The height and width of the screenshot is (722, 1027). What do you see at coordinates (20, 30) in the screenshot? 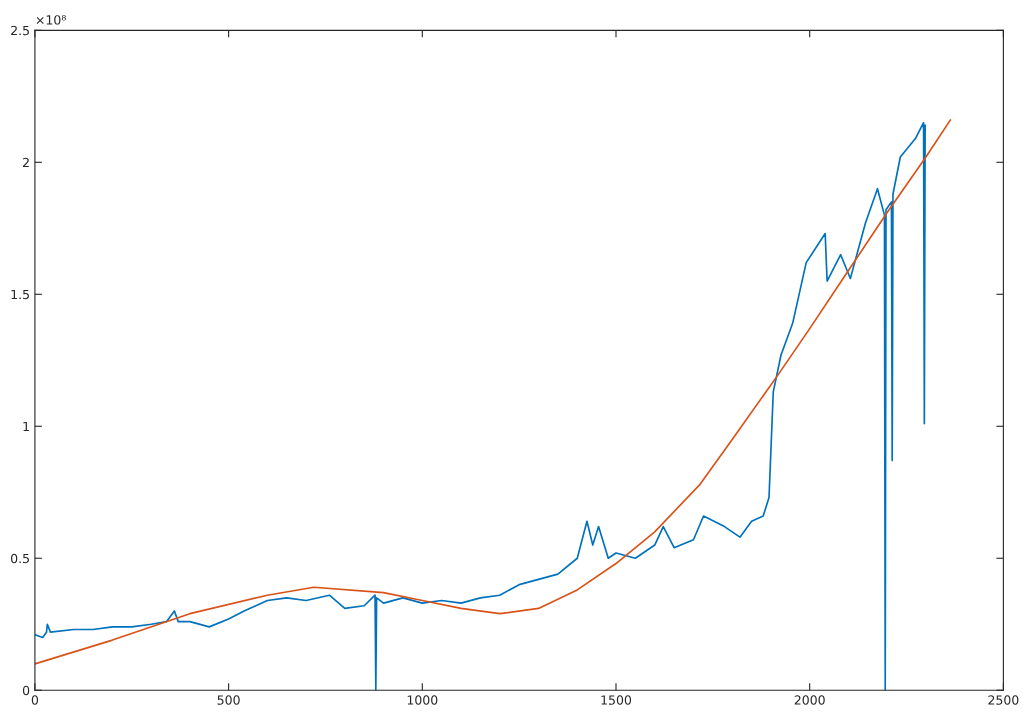
I see `y-tick-label: 2.5` at bounding box center [20, 30].